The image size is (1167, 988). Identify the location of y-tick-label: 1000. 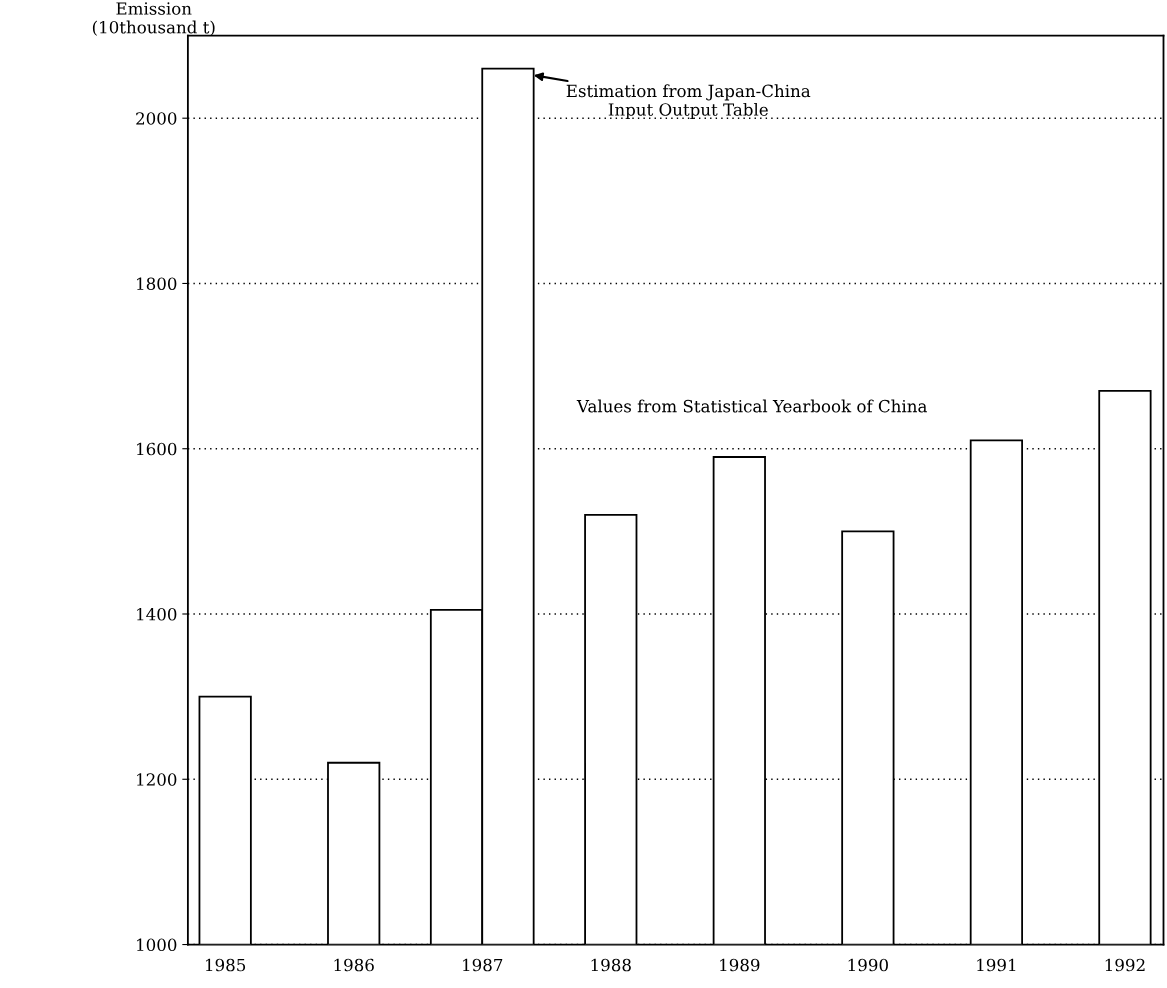
(157, 945).